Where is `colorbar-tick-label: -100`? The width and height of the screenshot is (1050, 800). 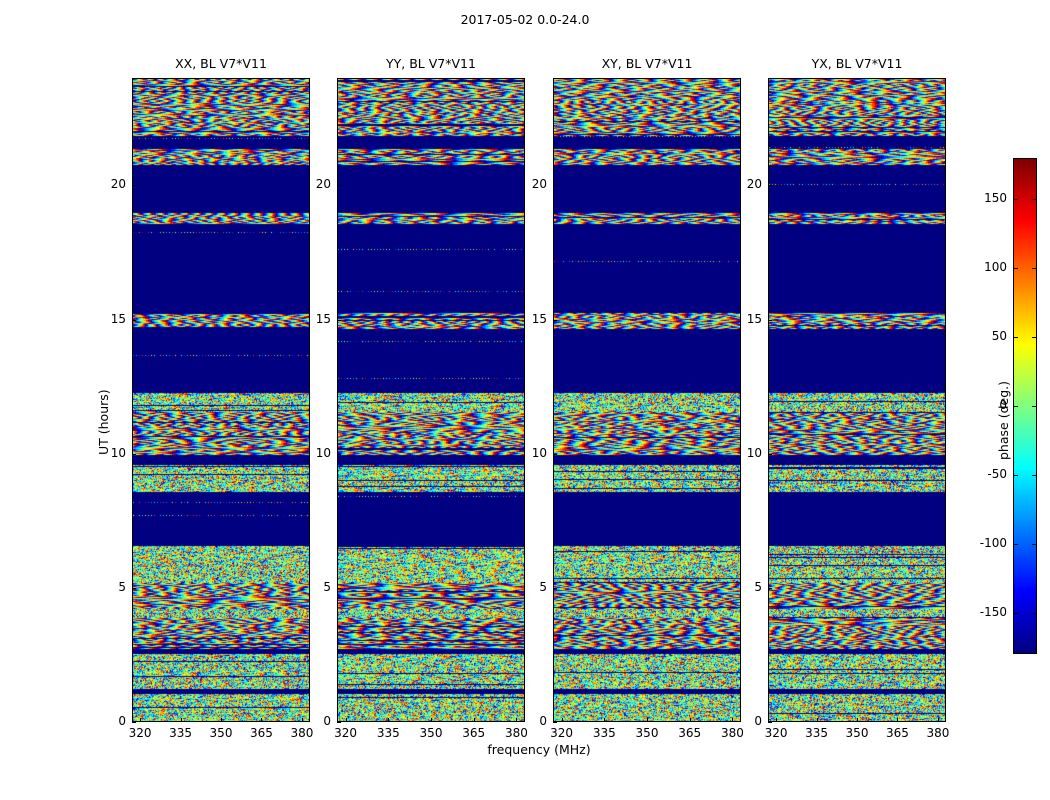
colorbar-tick-label: -100 is located at coordinates (993, 542).